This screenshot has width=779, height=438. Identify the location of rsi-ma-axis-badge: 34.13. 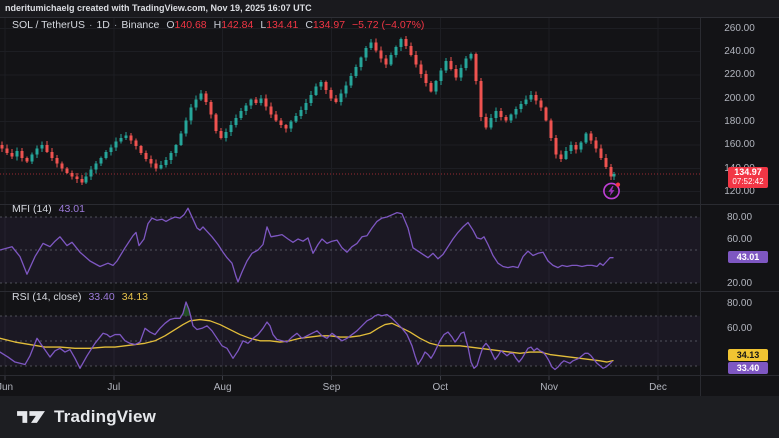
(748, 355).